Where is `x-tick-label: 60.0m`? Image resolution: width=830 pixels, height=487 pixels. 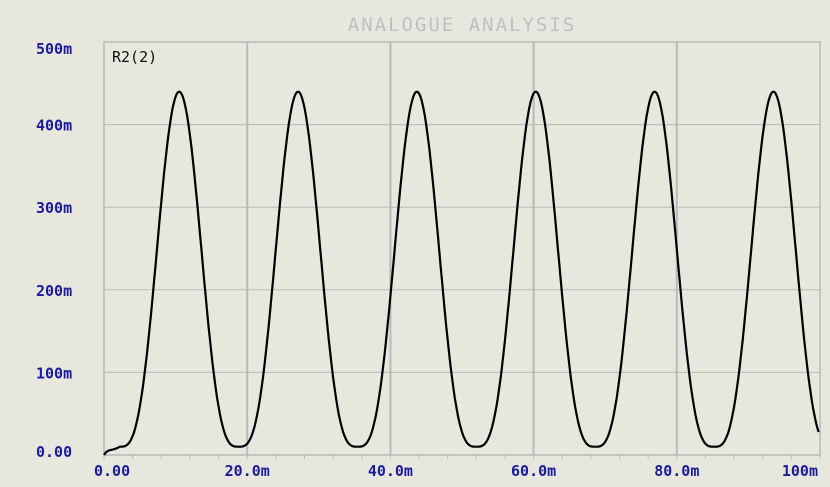 x-tick-label: 60.0m is located at coordinates (533, 471).